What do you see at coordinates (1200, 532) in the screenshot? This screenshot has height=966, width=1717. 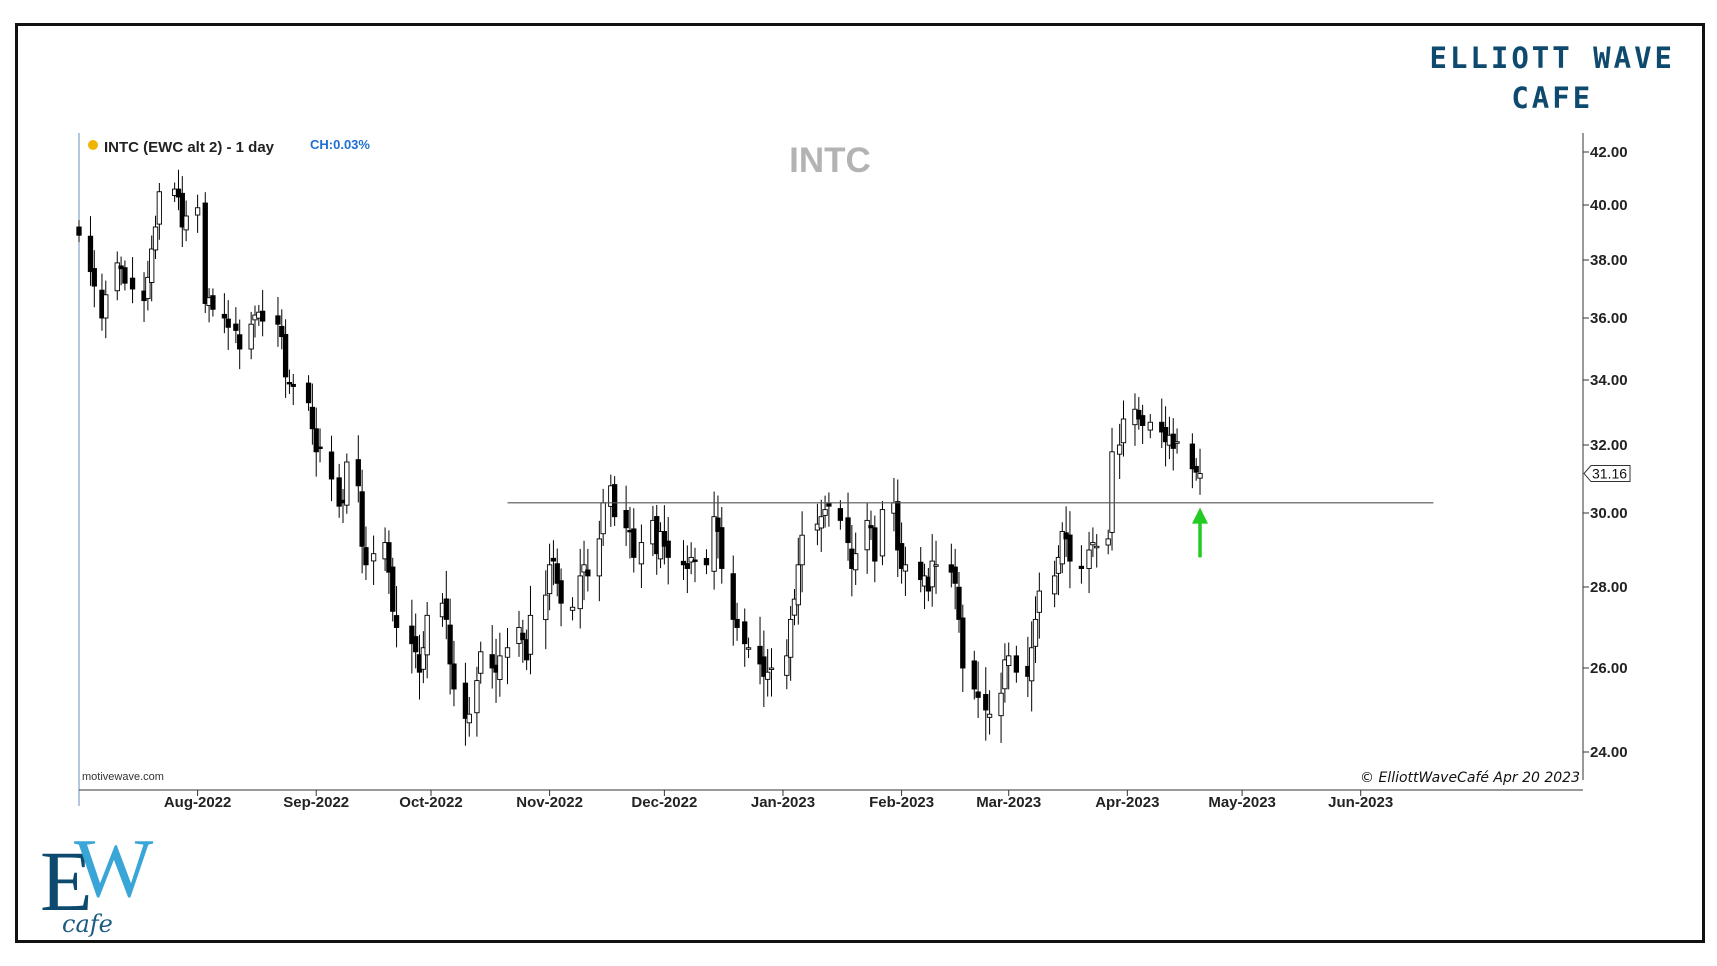 I see `up-arrow-icon` at bounding box center [1200, 532].